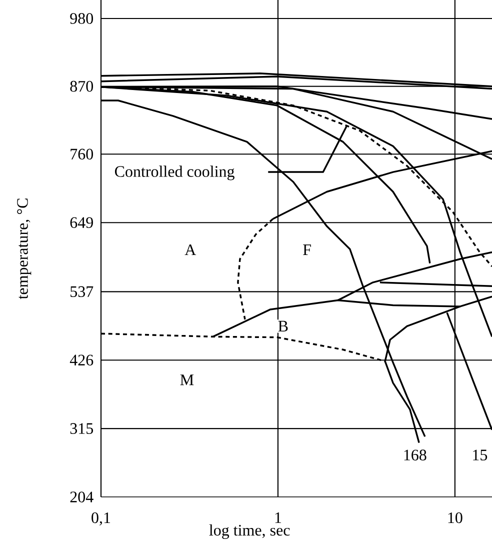 Image resolution: width=492 pixels, height=541 pixels. I want to click on annotation: M, so click(187, 380).